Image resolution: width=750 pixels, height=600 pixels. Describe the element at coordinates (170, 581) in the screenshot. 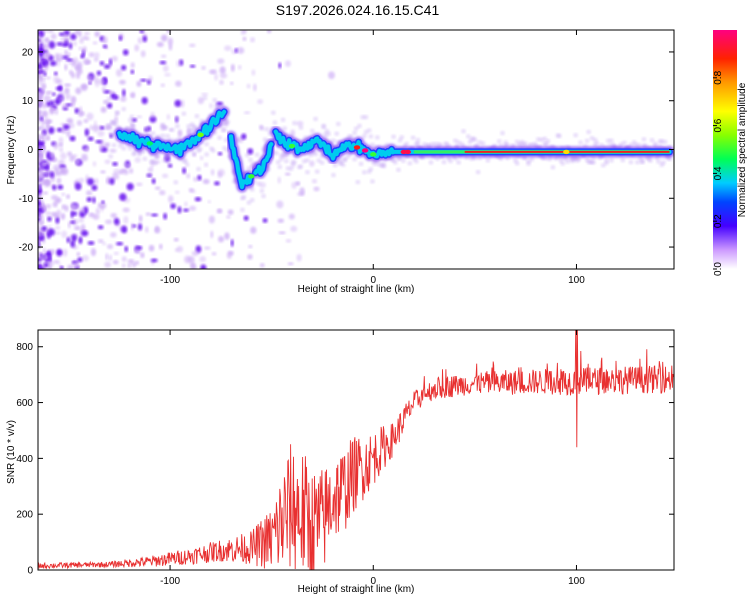

I see `snr-xtick-label: -100` at that location.